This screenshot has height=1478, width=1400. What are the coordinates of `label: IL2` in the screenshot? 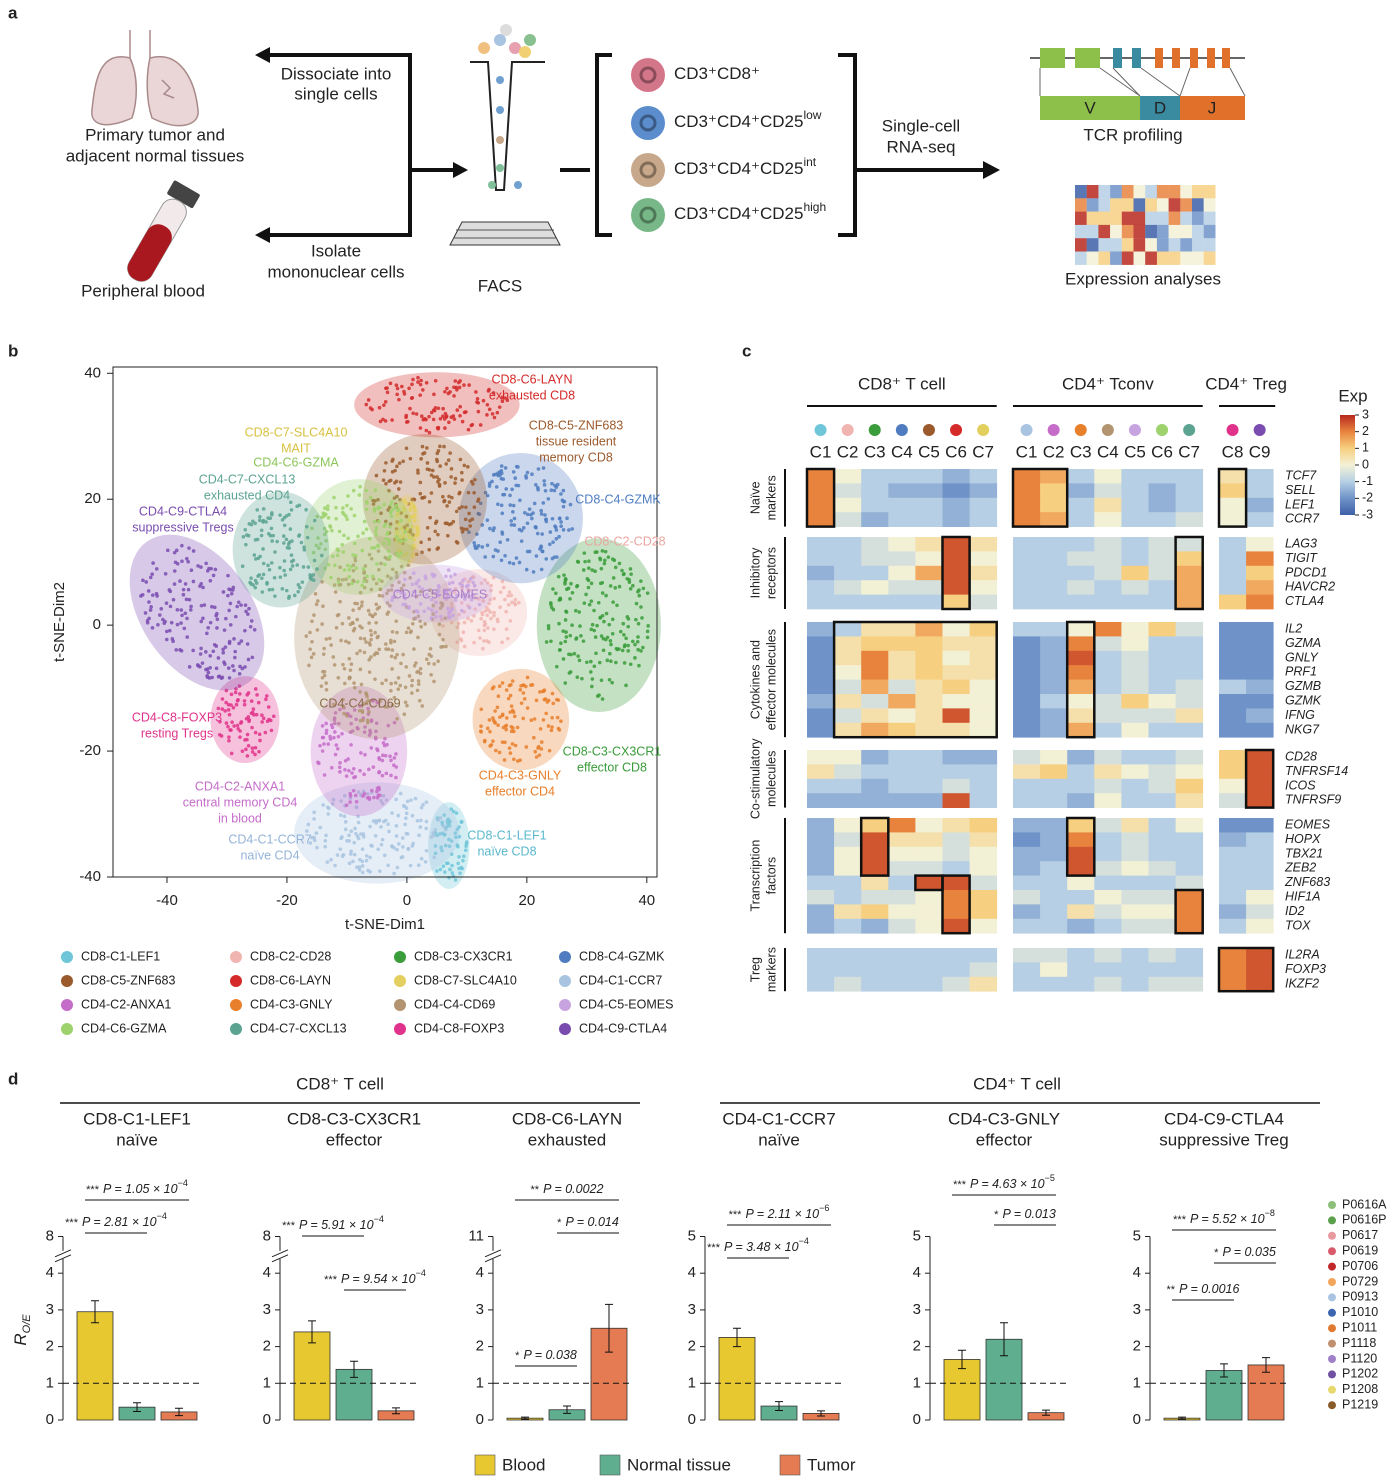 It's located at (1293, 628).